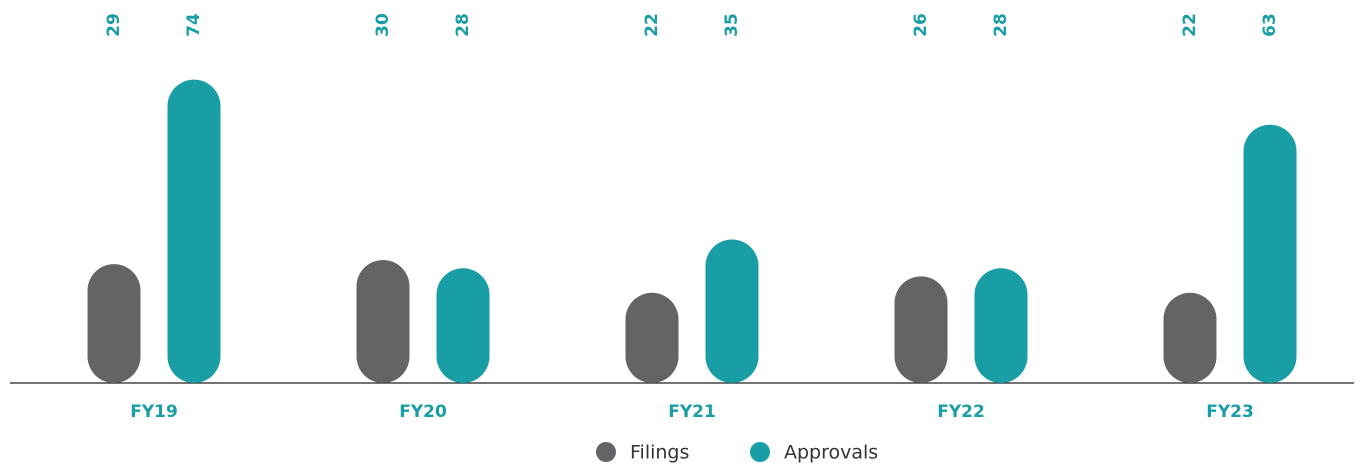  Describe the element at coordinates (961, 412) in the screenshot. I see `x-tick-label: FY22` at that location.